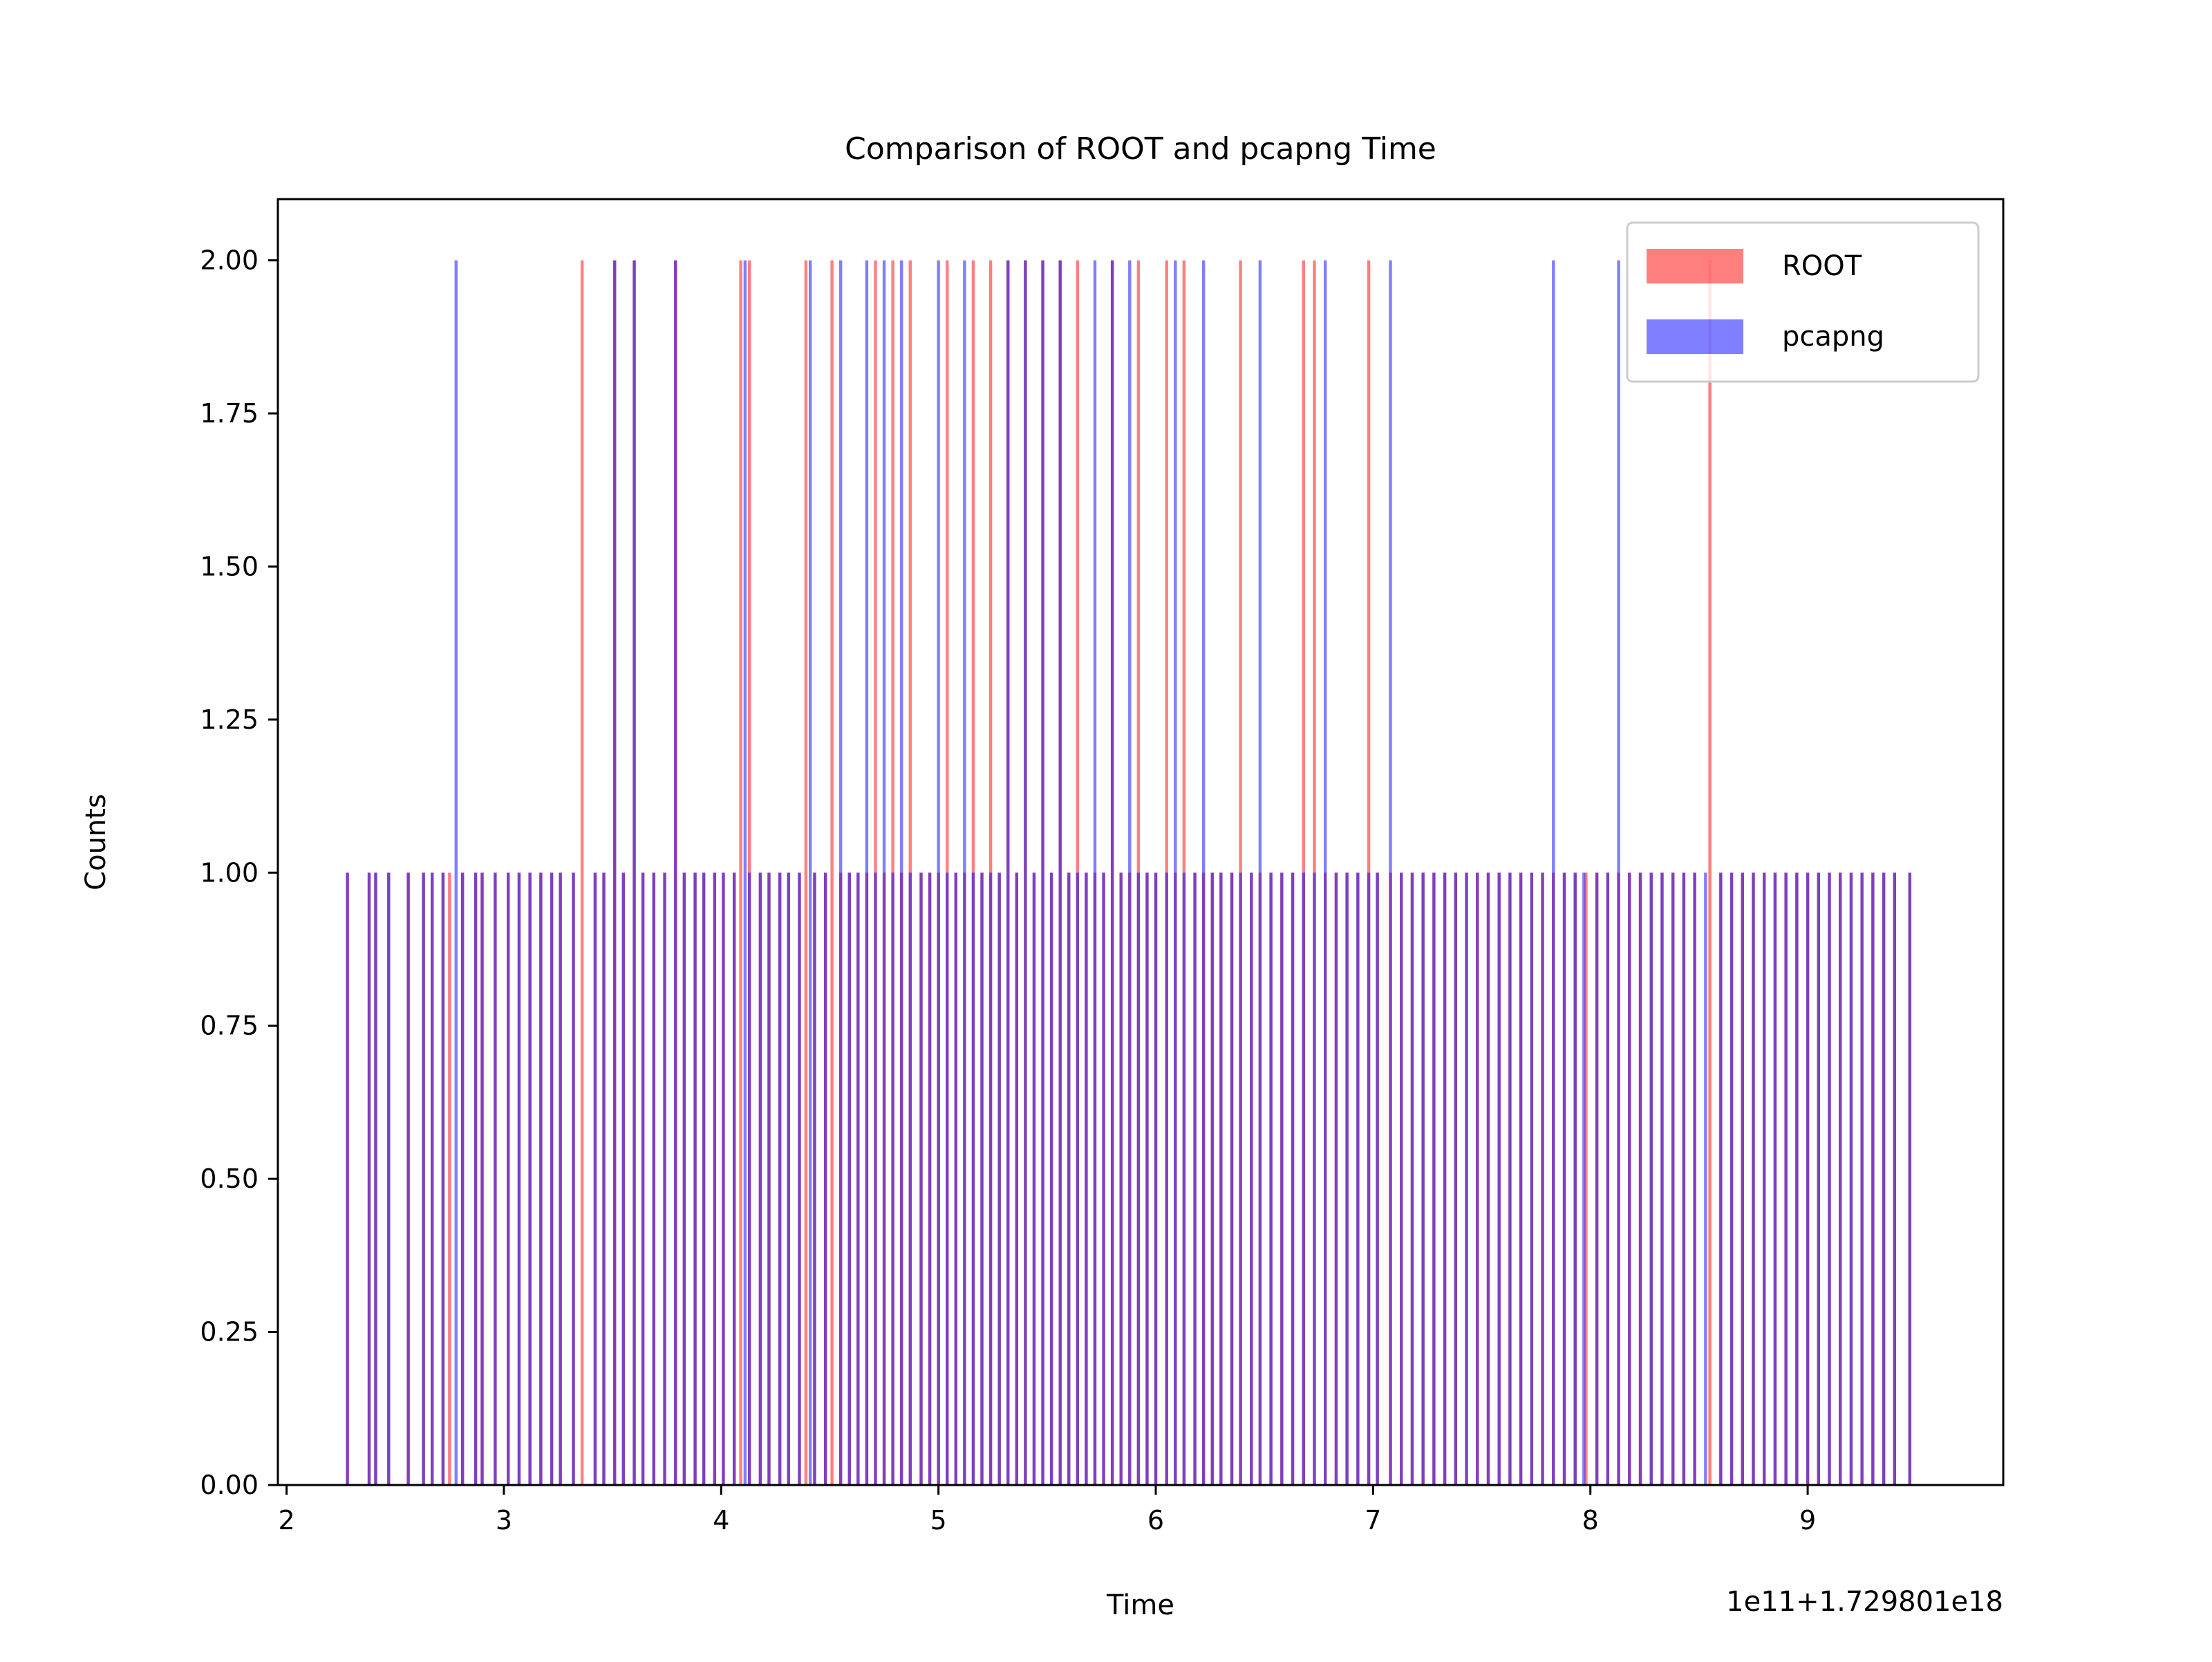 This screenshot has height=1662, width=2212. What do you see at coordinates (938, 1520) in the screenshot?
I see `x-tick-label: 5` at bounding box center [938, 1520].